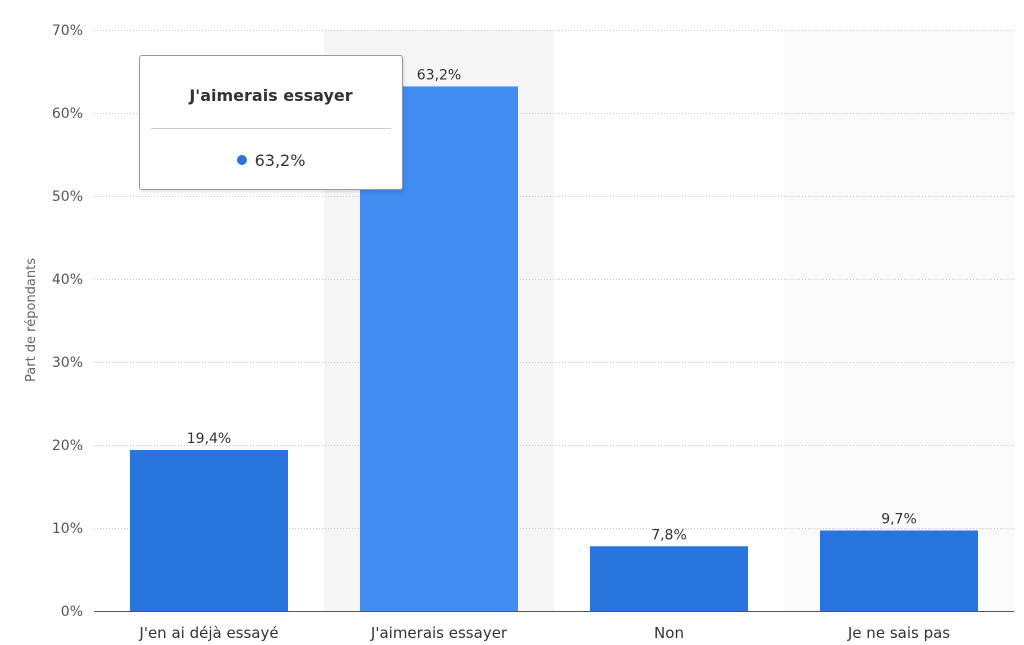  I want to click on tooltip-value-row: 63,2%, so click(271, 160).